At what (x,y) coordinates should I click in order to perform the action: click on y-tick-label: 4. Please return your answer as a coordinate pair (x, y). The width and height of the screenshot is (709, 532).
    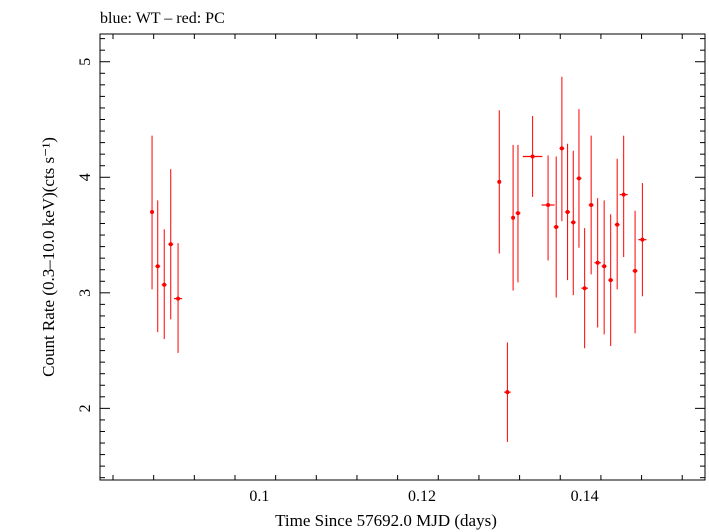
    Looking at the image, I should click on (85, 177).